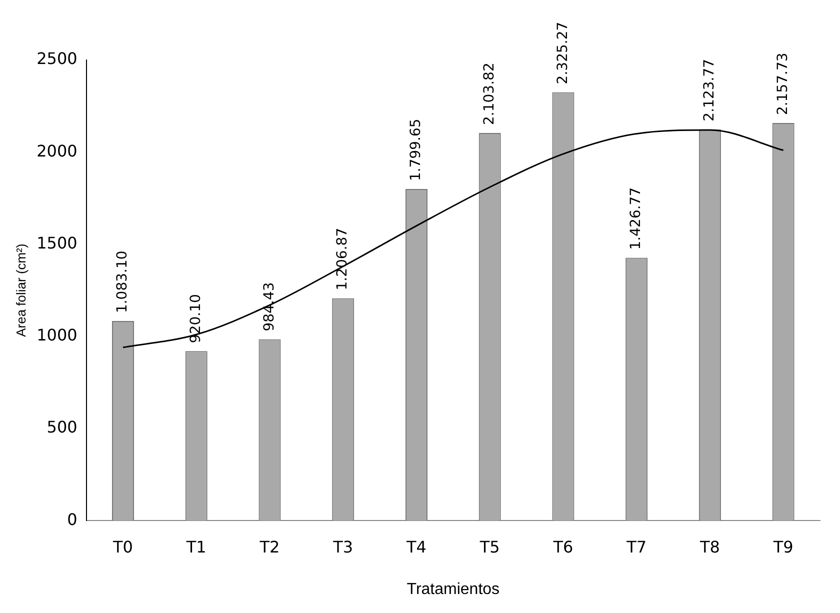 The image size is (840, 613). I want to click on y-axis-title: Area foliar (cm²), so click(20, 290).